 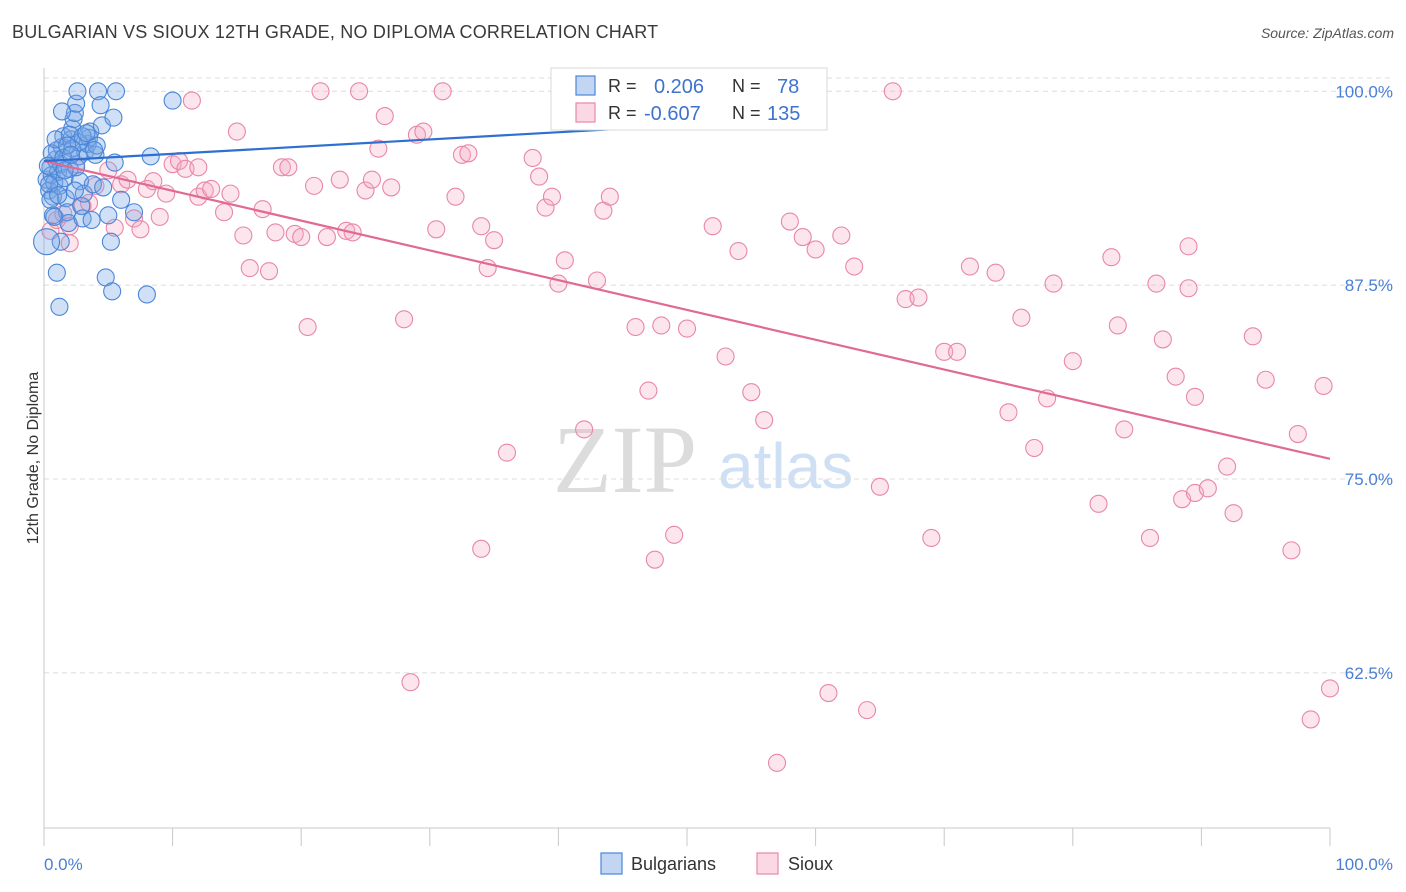 What do you see at coordinates (585, 85) in the screenshot?
I see `legend-swatch-bulgarians` at bounding box center [585, 85].